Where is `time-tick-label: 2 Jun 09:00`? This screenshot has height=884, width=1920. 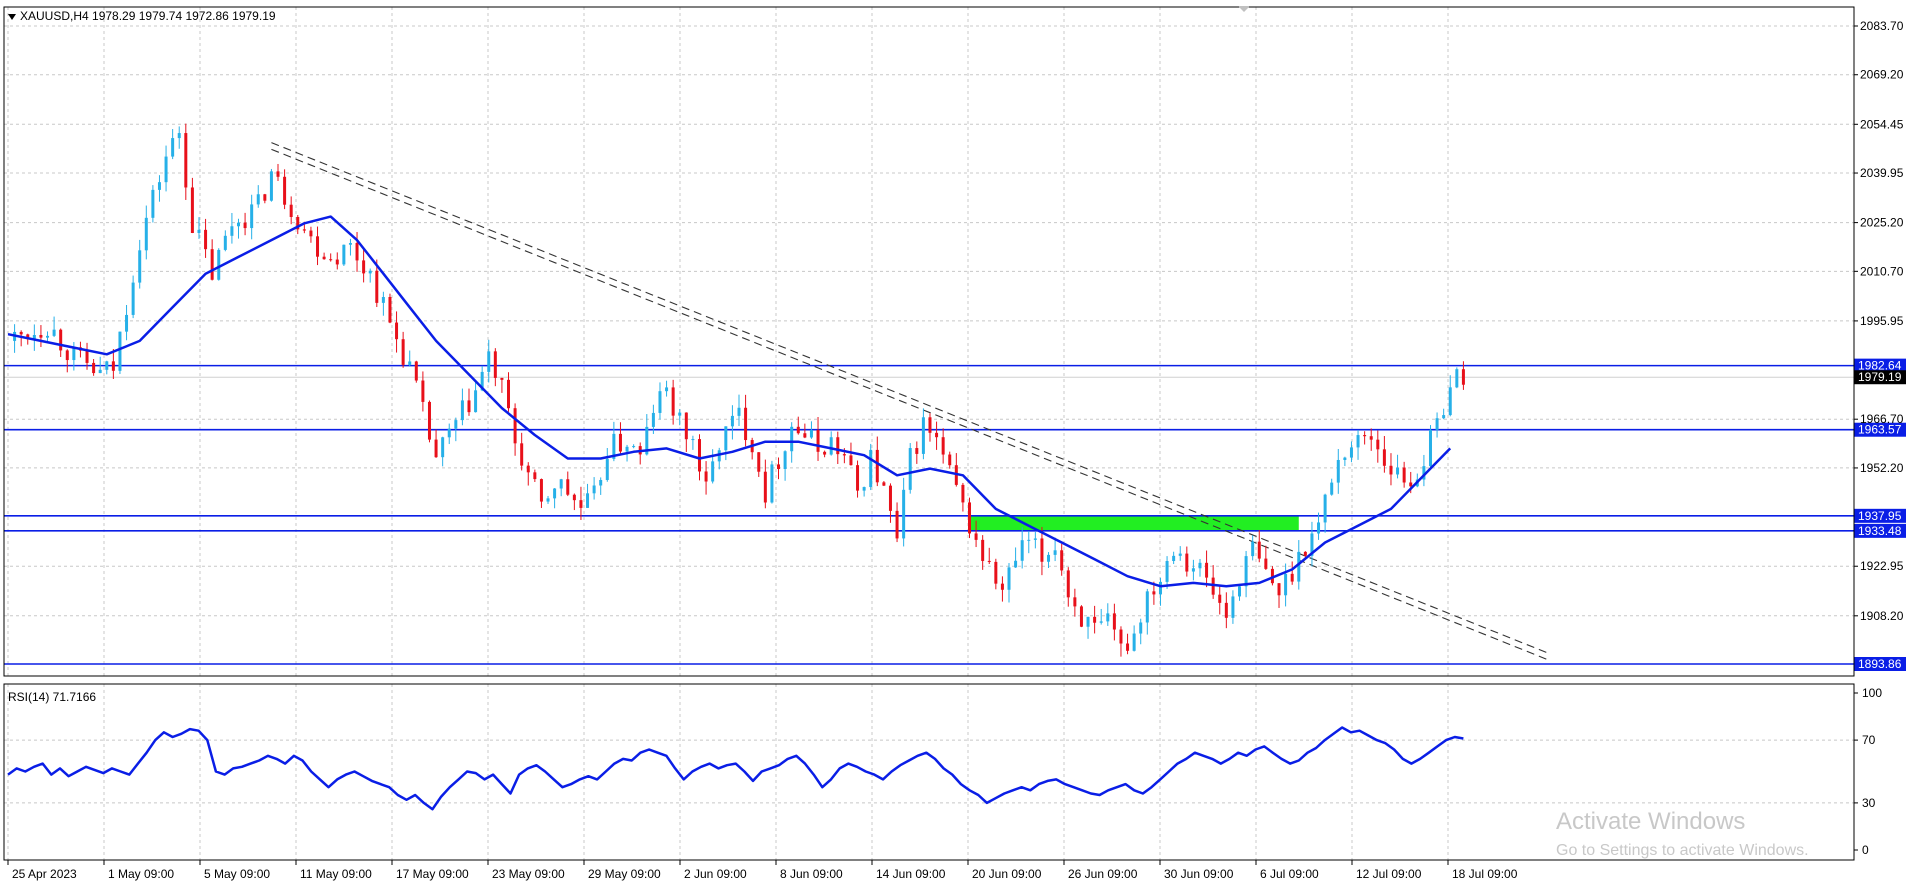
time-tick-label: 2 Jun 09:00 is located at coordinates (715, 874).